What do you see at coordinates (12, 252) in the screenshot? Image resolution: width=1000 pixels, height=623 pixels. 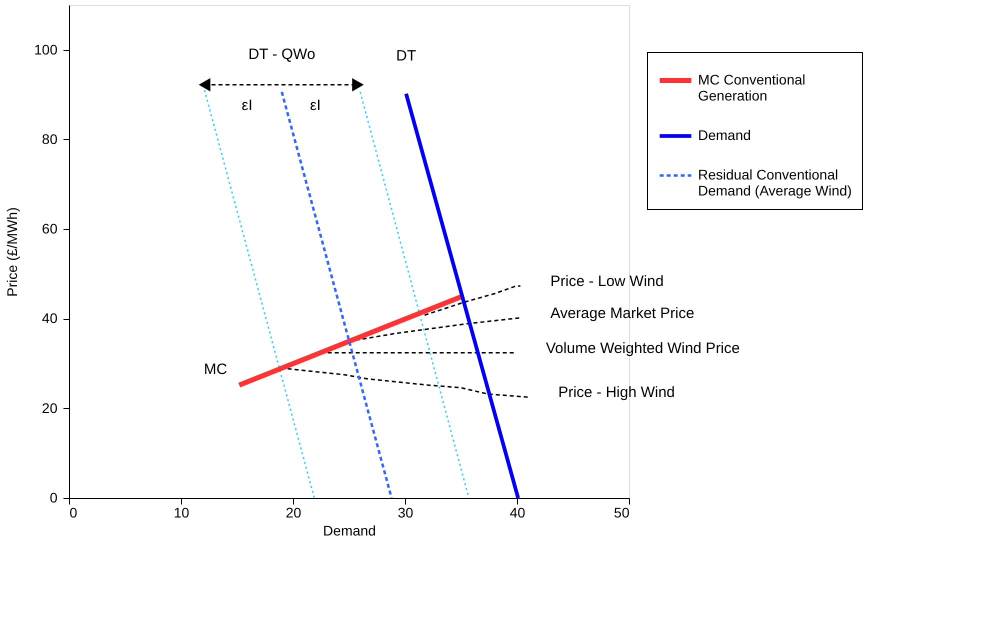 I see `y-axis-title: Price (£/MWh)` at bounding box center [12, 252].